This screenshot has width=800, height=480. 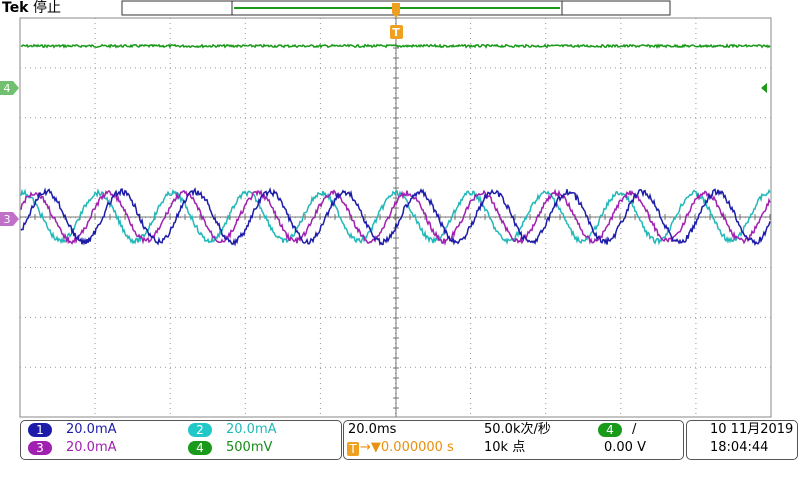 What do you see at coordinates (407, 447) in the screenshot?
I see `trigger-position: →▼0.000000 s` at bounding box center [407, 447].